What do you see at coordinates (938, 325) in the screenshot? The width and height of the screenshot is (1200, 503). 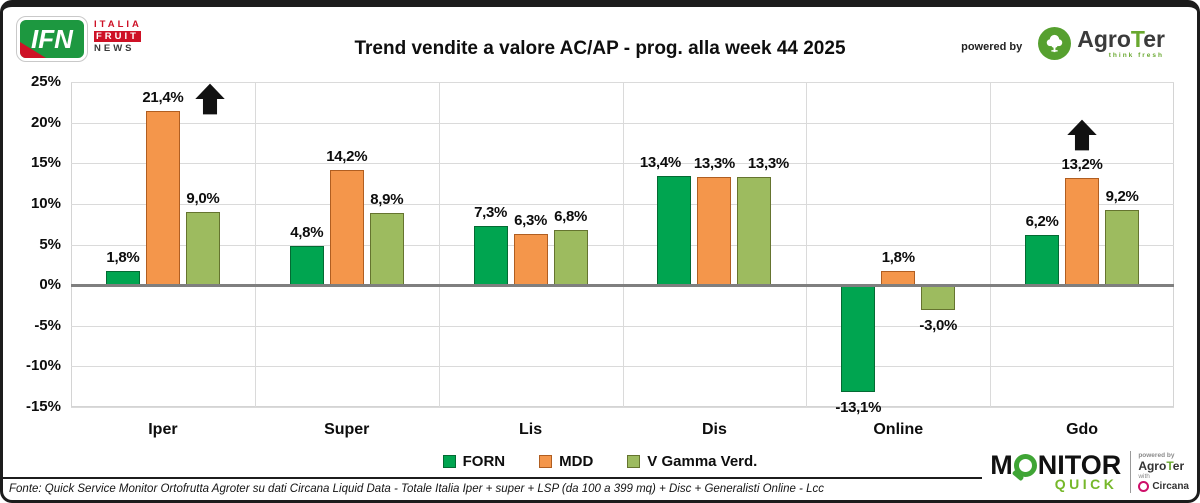 I see `bar-value-label: -3,0%` at bounding box center [938, 325].